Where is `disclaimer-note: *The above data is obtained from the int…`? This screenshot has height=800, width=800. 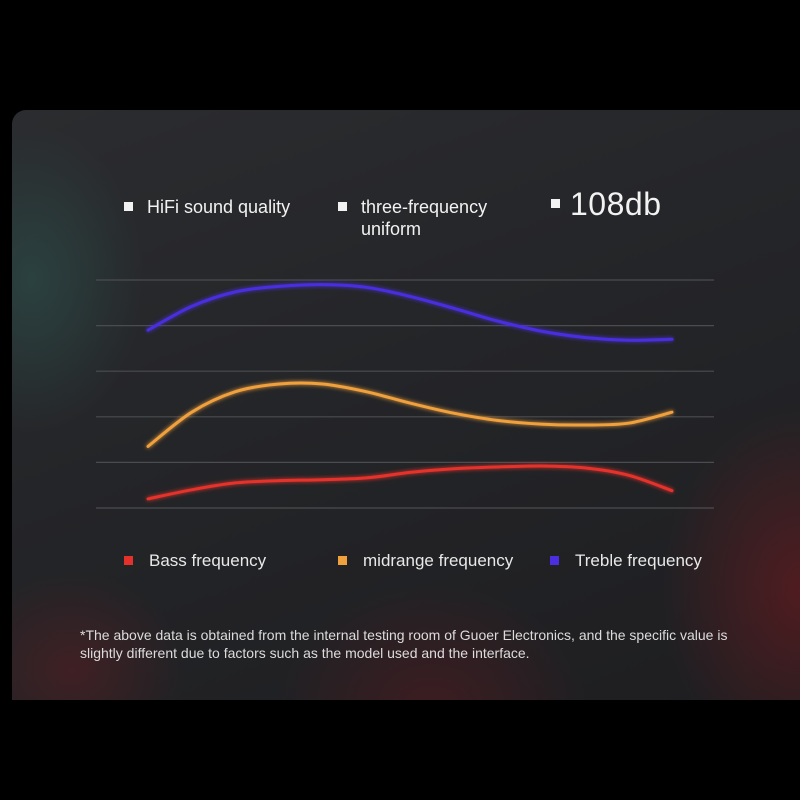
disclaimer-note: *The above data is obtained from the int… is located at coordinates (404, 644).